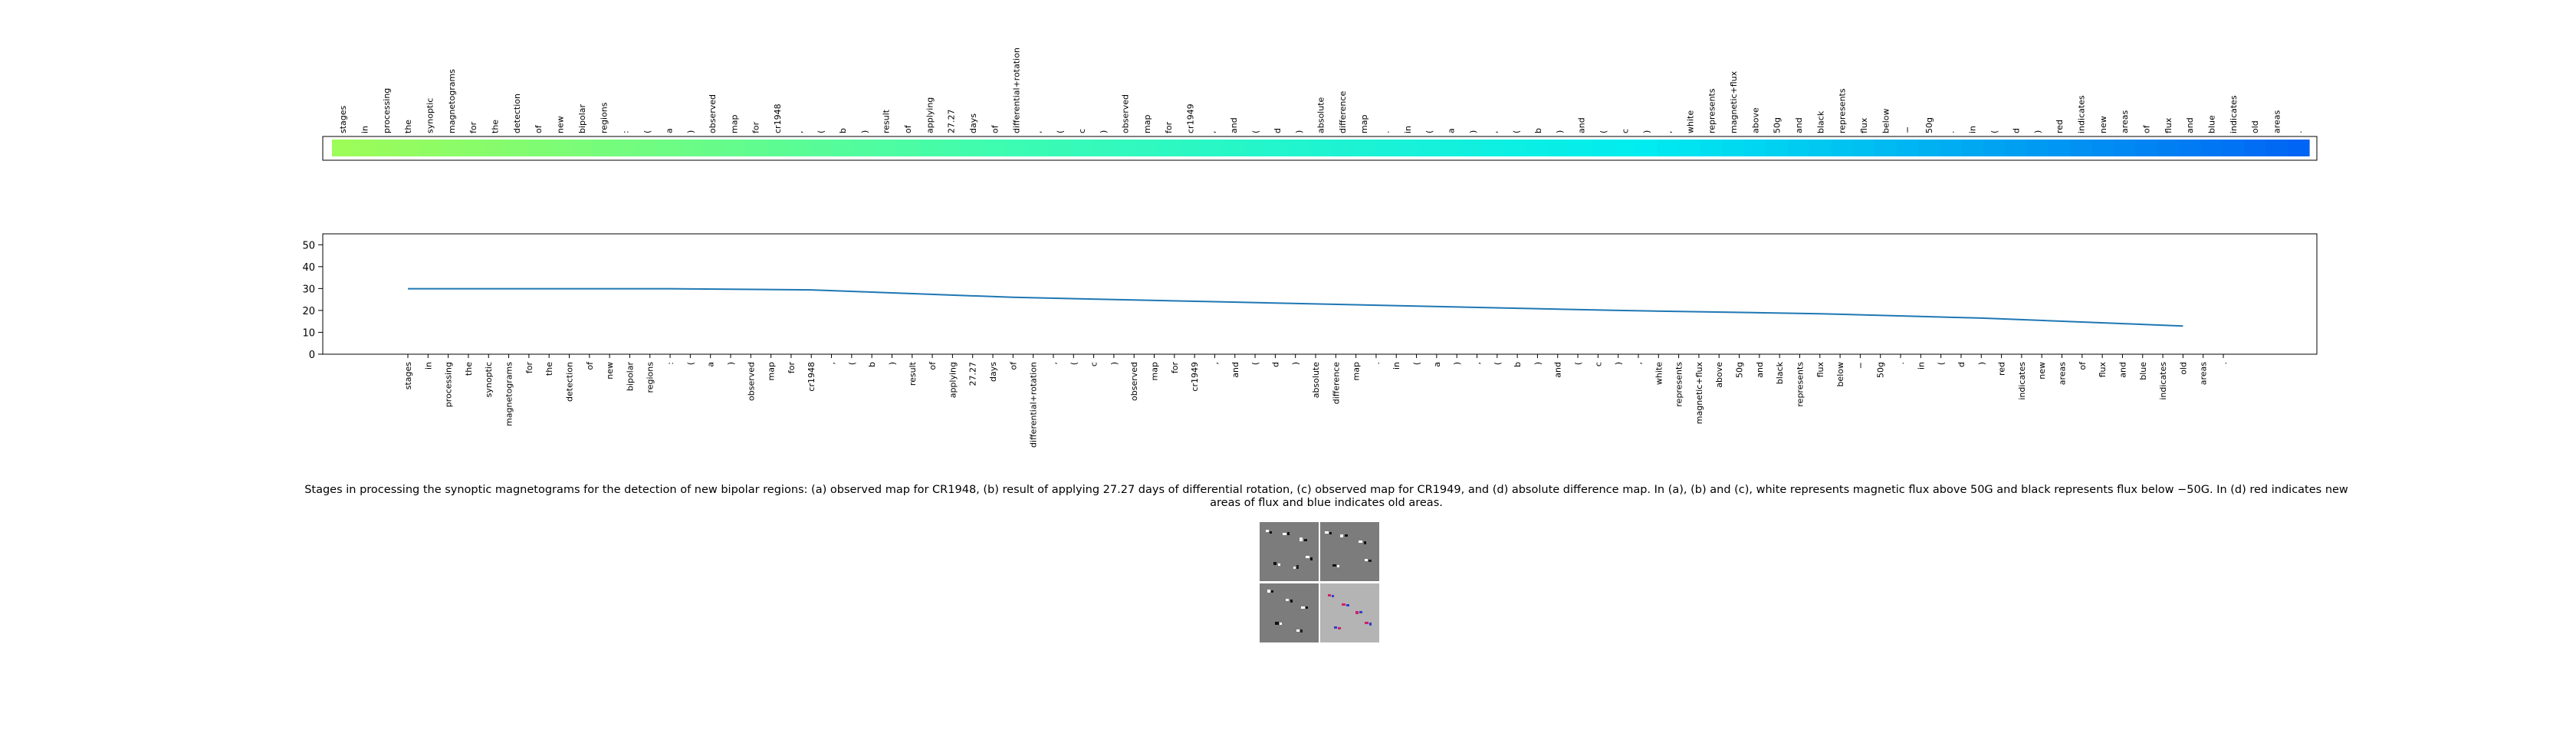 The width and height of the screenshot is (2576, 736). Describe the element at coordinates (2163, 381) in the screenshot. I see `x-tick-label: indicates` at that location.